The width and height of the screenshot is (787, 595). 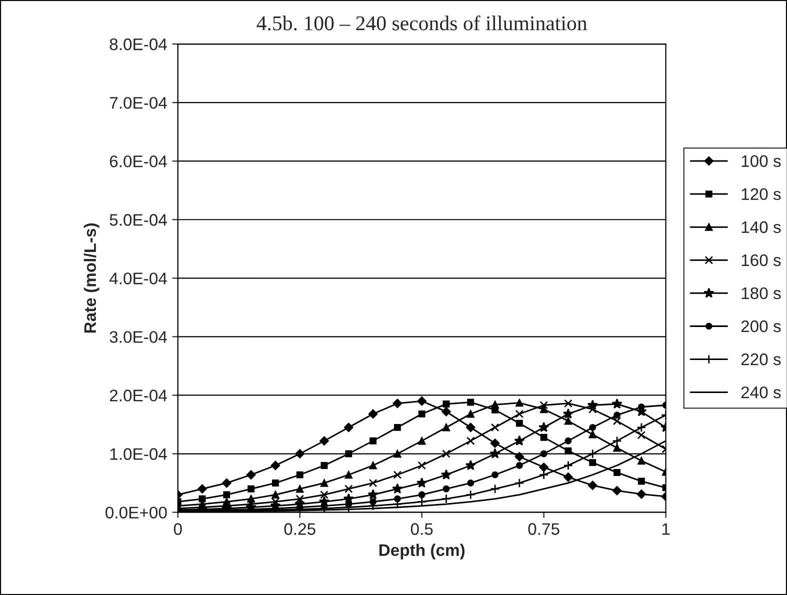 I want to click on legend-label: 200 s, so click(x=761, y=326).